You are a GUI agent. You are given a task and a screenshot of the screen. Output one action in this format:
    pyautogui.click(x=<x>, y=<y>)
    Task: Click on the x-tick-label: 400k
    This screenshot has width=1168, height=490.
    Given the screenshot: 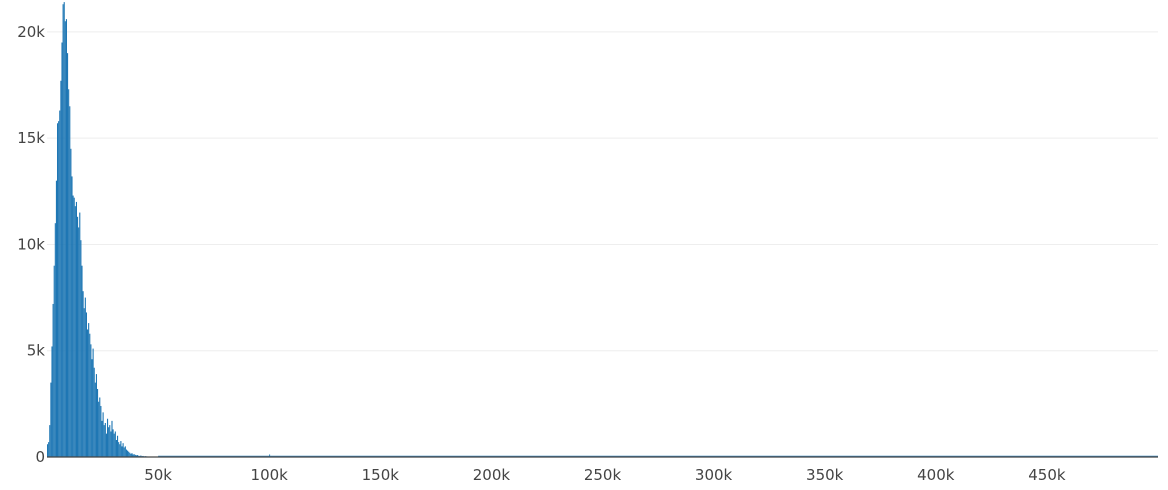 What is the action you would take?
    pyautogui.click(x=936, y=475)
    